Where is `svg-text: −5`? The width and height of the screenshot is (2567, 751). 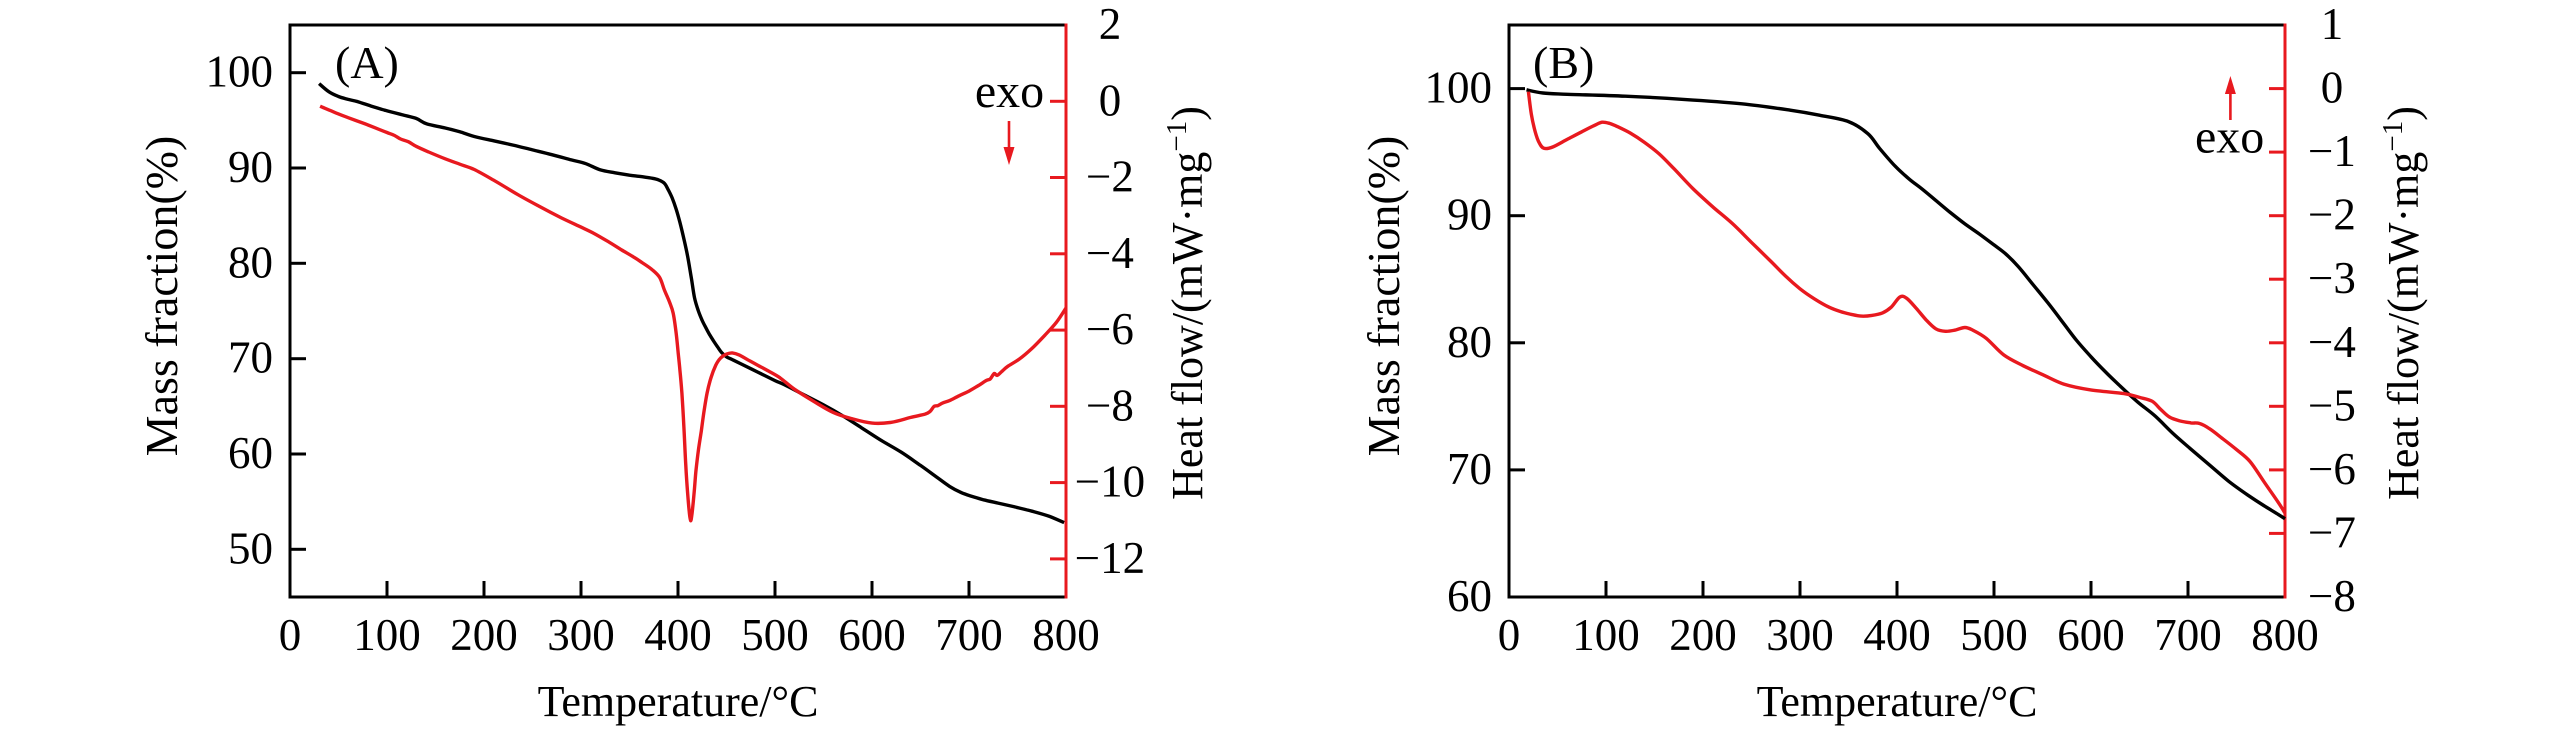 svg-text: −5 is located at coordinates (2332, 405).